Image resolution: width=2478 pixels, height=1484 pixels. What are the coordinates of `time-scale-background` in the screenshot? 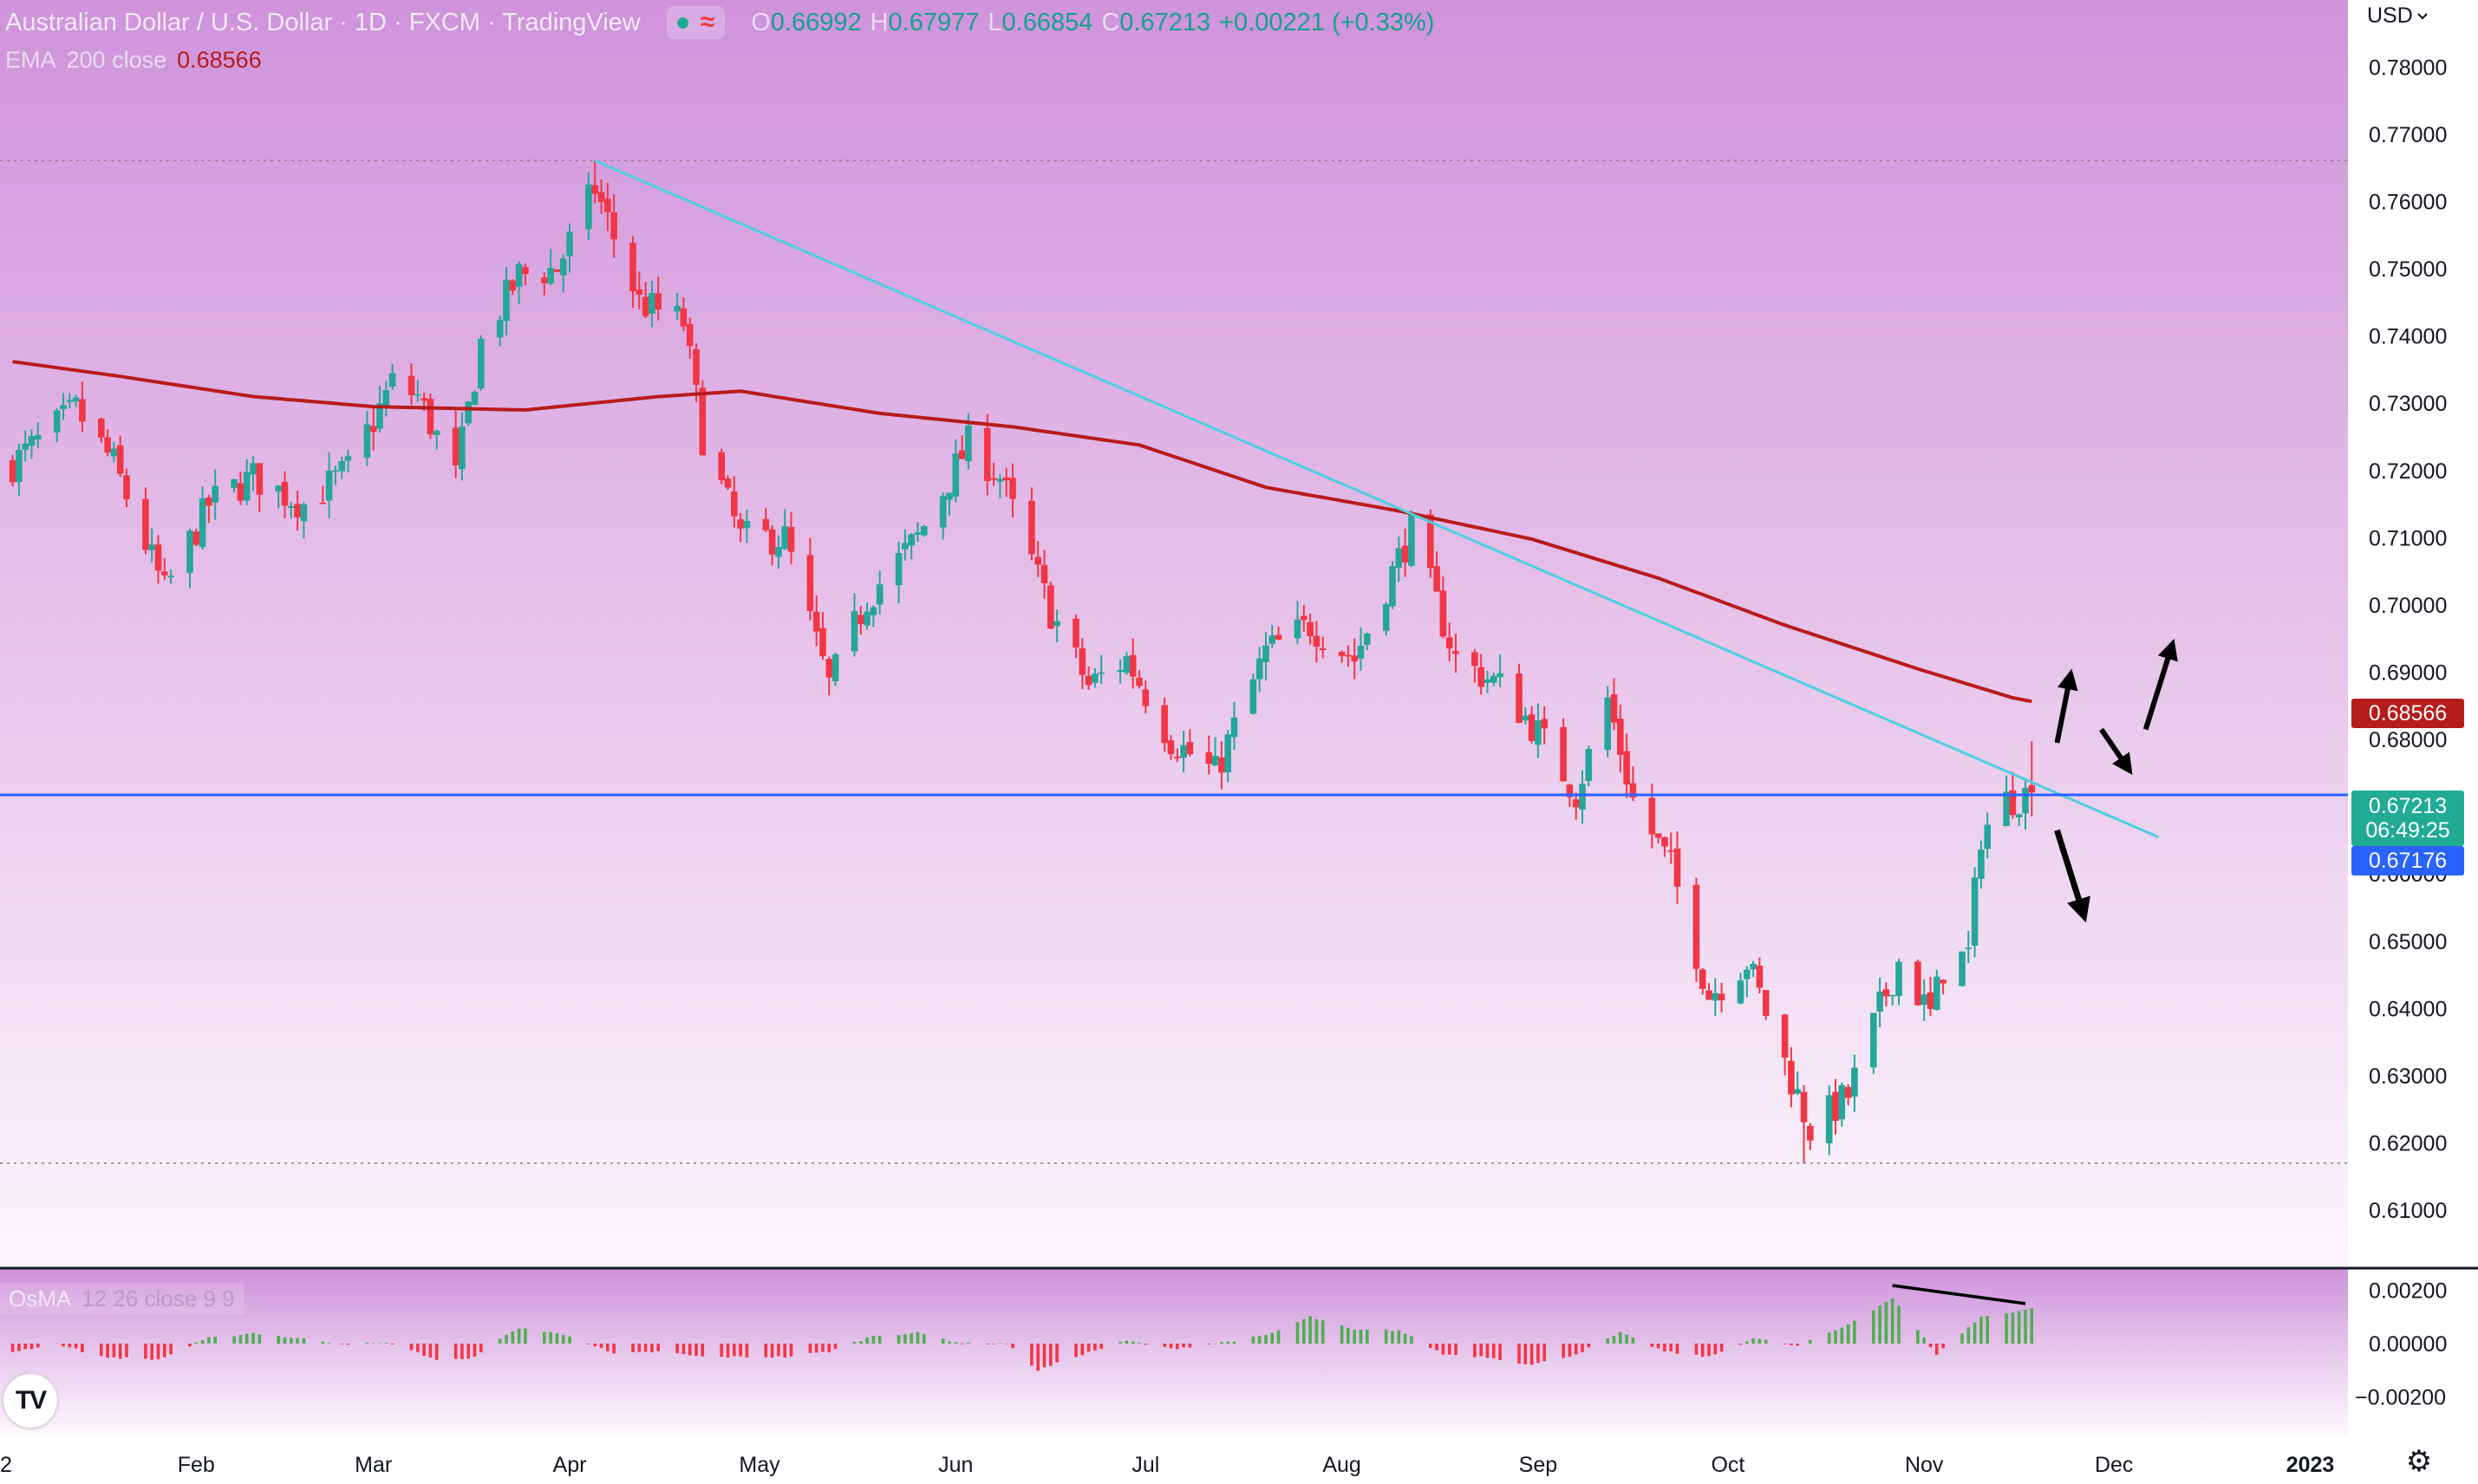 It's located at (1239, 1459).